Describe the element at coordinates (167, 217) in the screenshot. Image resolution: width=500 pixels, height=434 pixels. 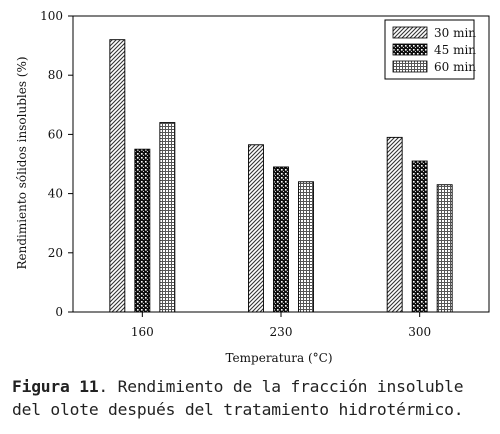
I see `bar-160-60min` at that location.